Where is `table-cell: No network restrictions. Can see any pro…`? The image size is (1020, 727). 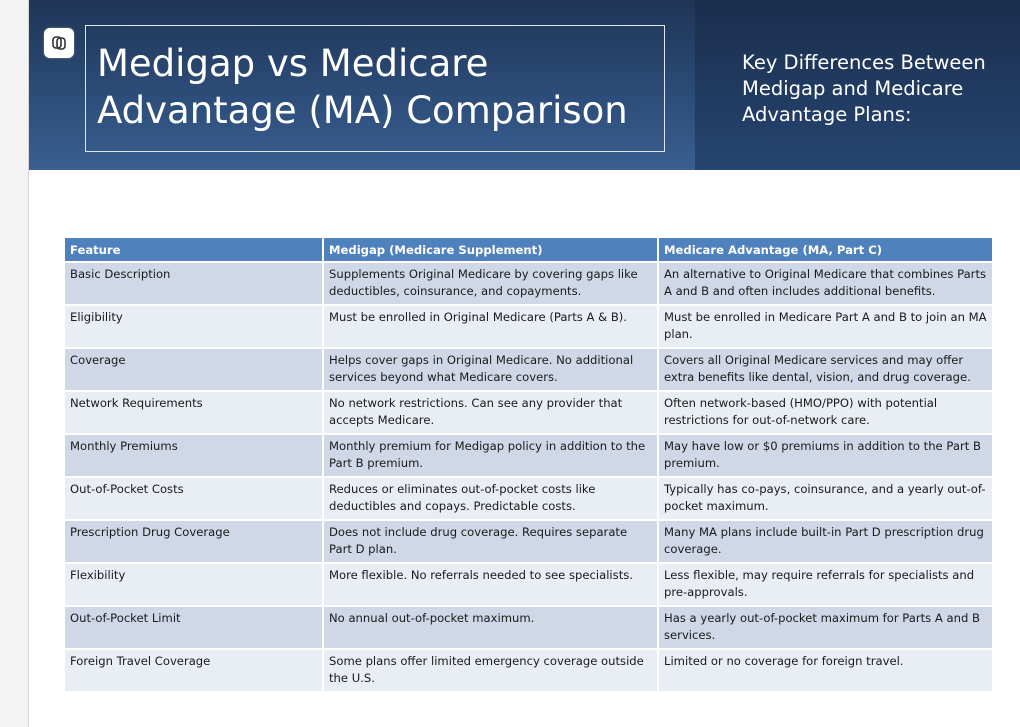 table-cell: No network restrictions. Can see any pro… is located at coordinates (491, 412).